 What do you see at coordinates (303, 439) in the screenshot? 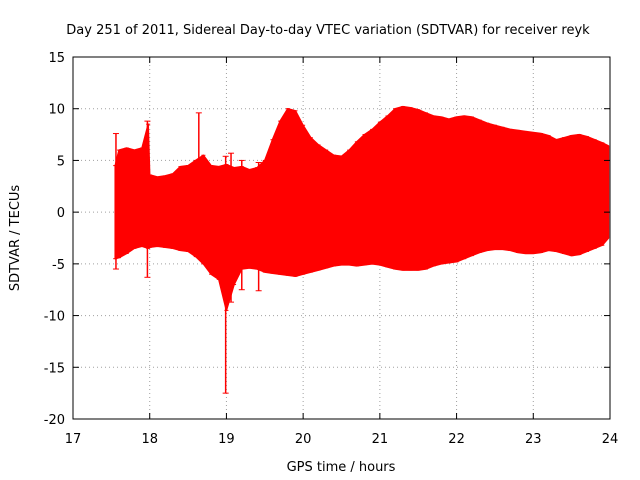
I see `x-tick-label: 20` at bounding box center [303, 439].